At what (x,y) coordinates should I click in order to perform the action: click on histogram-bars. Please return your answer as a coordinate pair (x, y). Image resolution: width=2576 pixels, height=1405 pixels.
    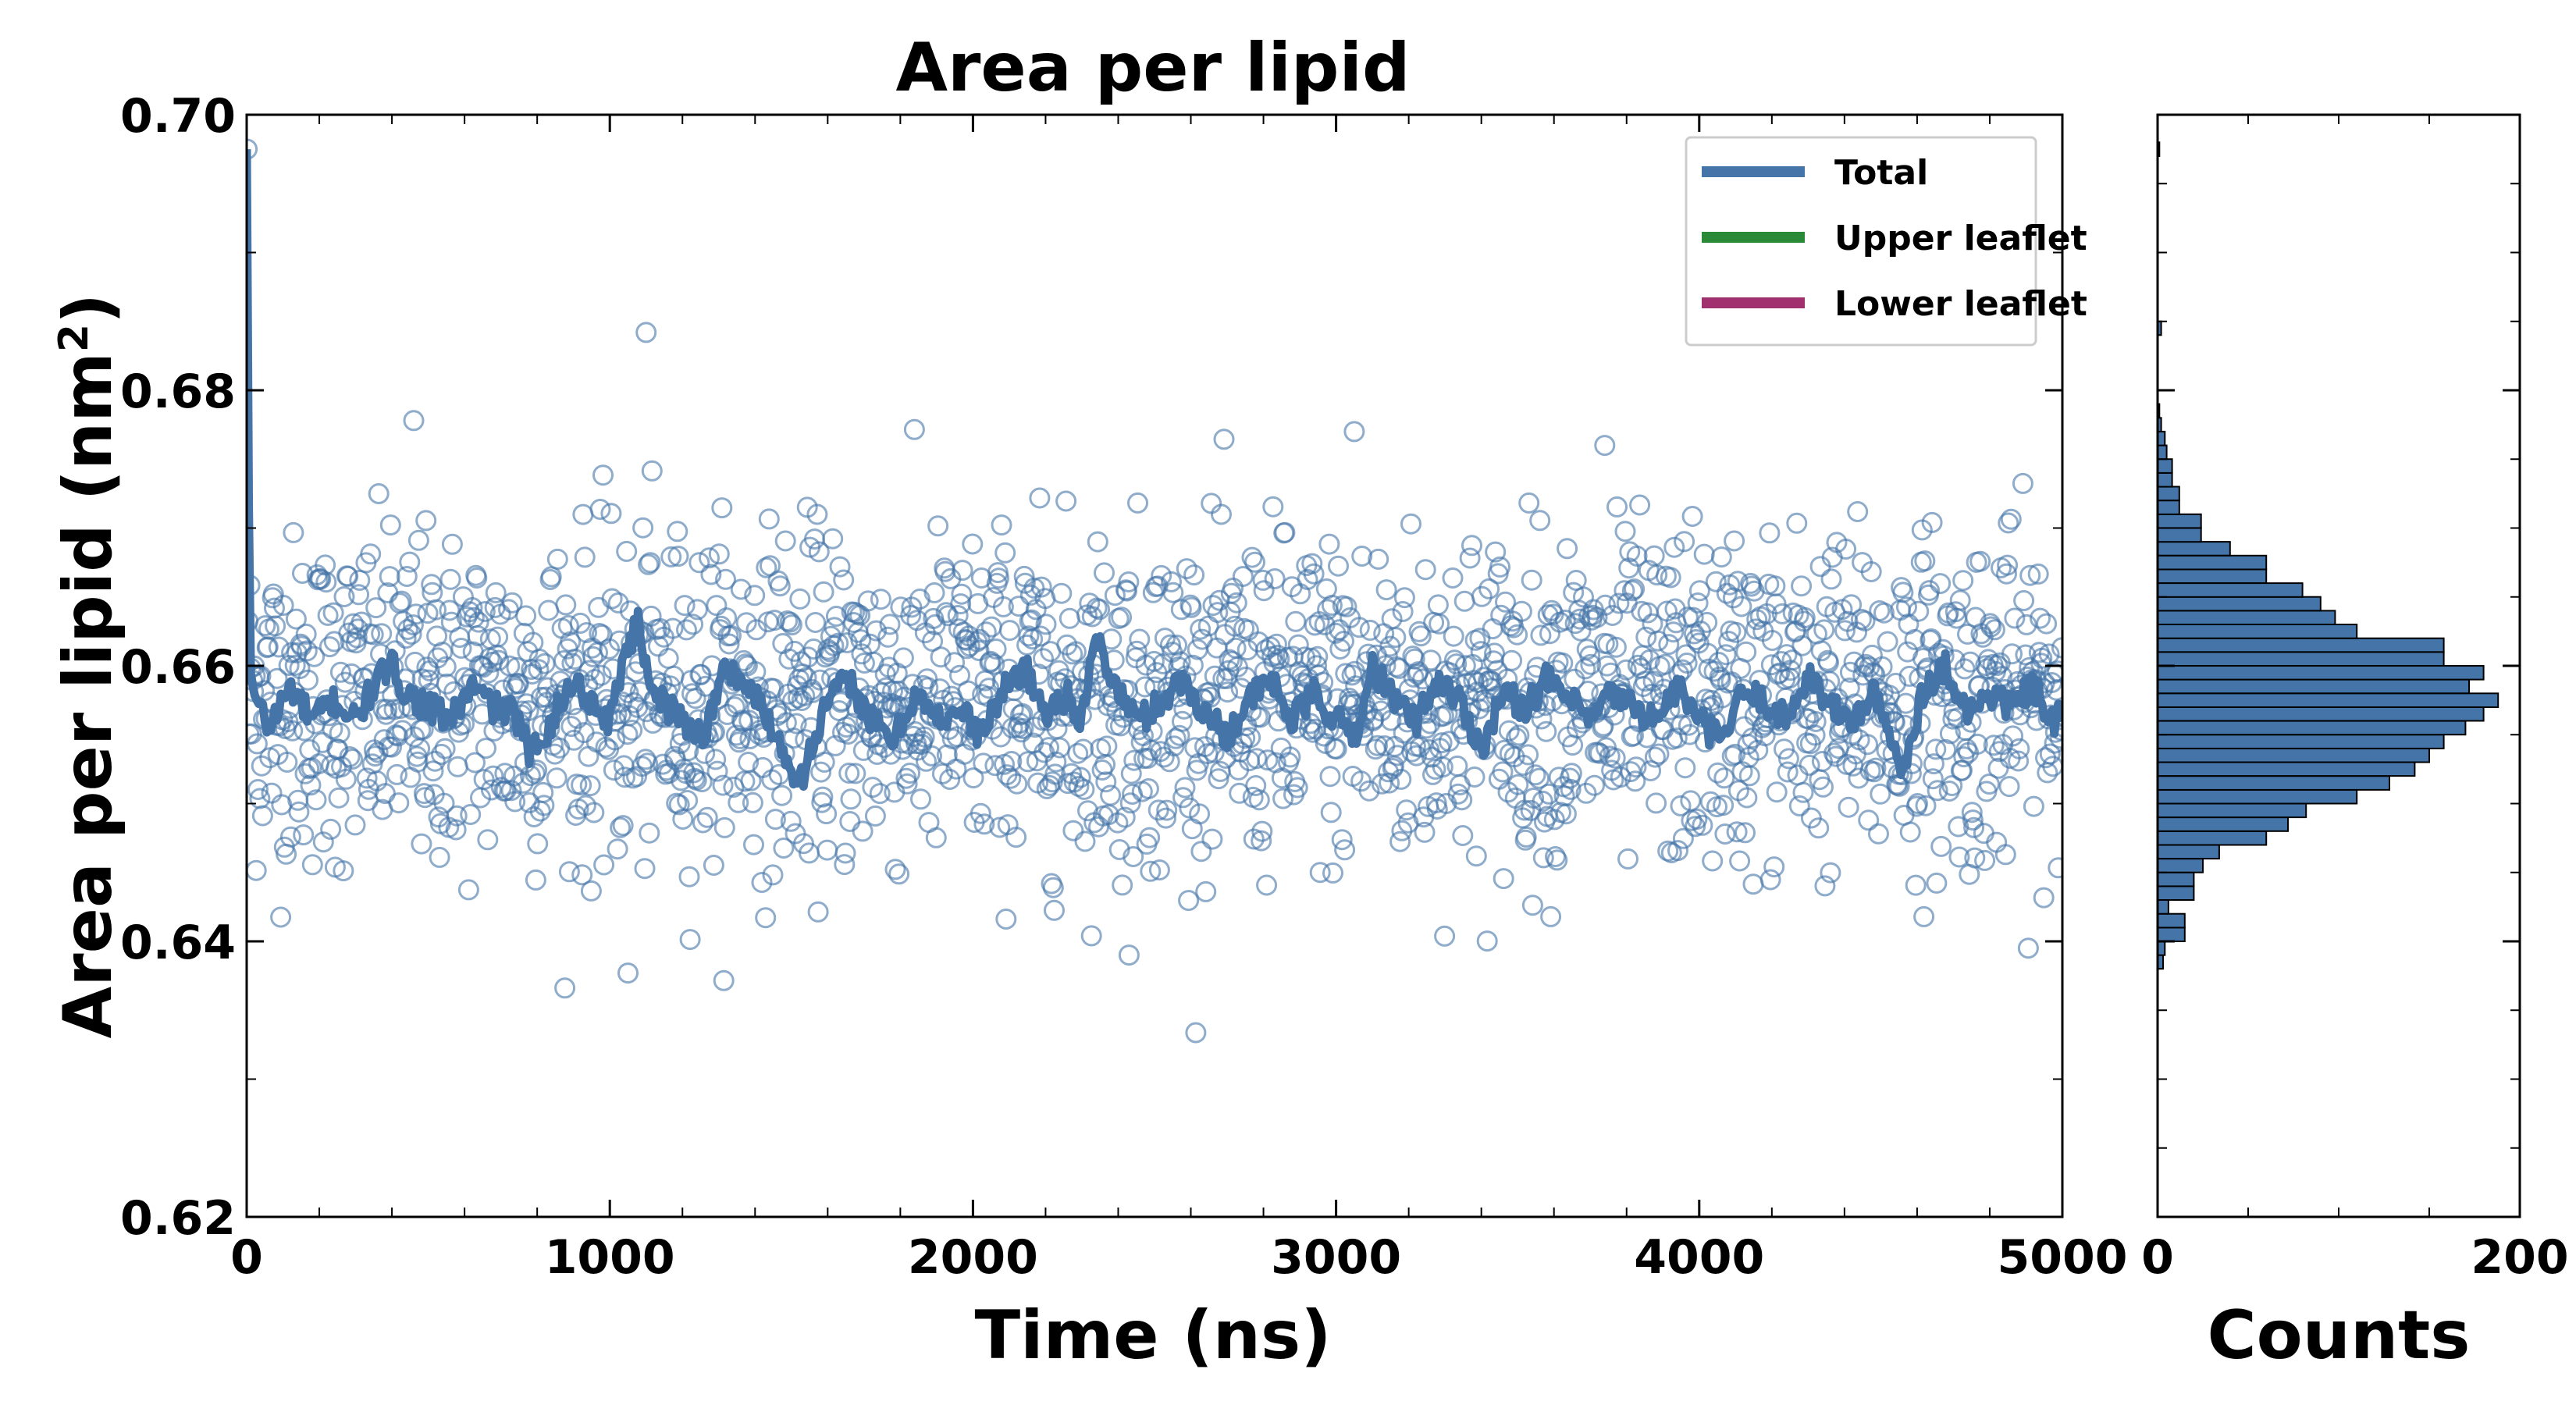
    Looking at the image, I should click on (2329, 555).